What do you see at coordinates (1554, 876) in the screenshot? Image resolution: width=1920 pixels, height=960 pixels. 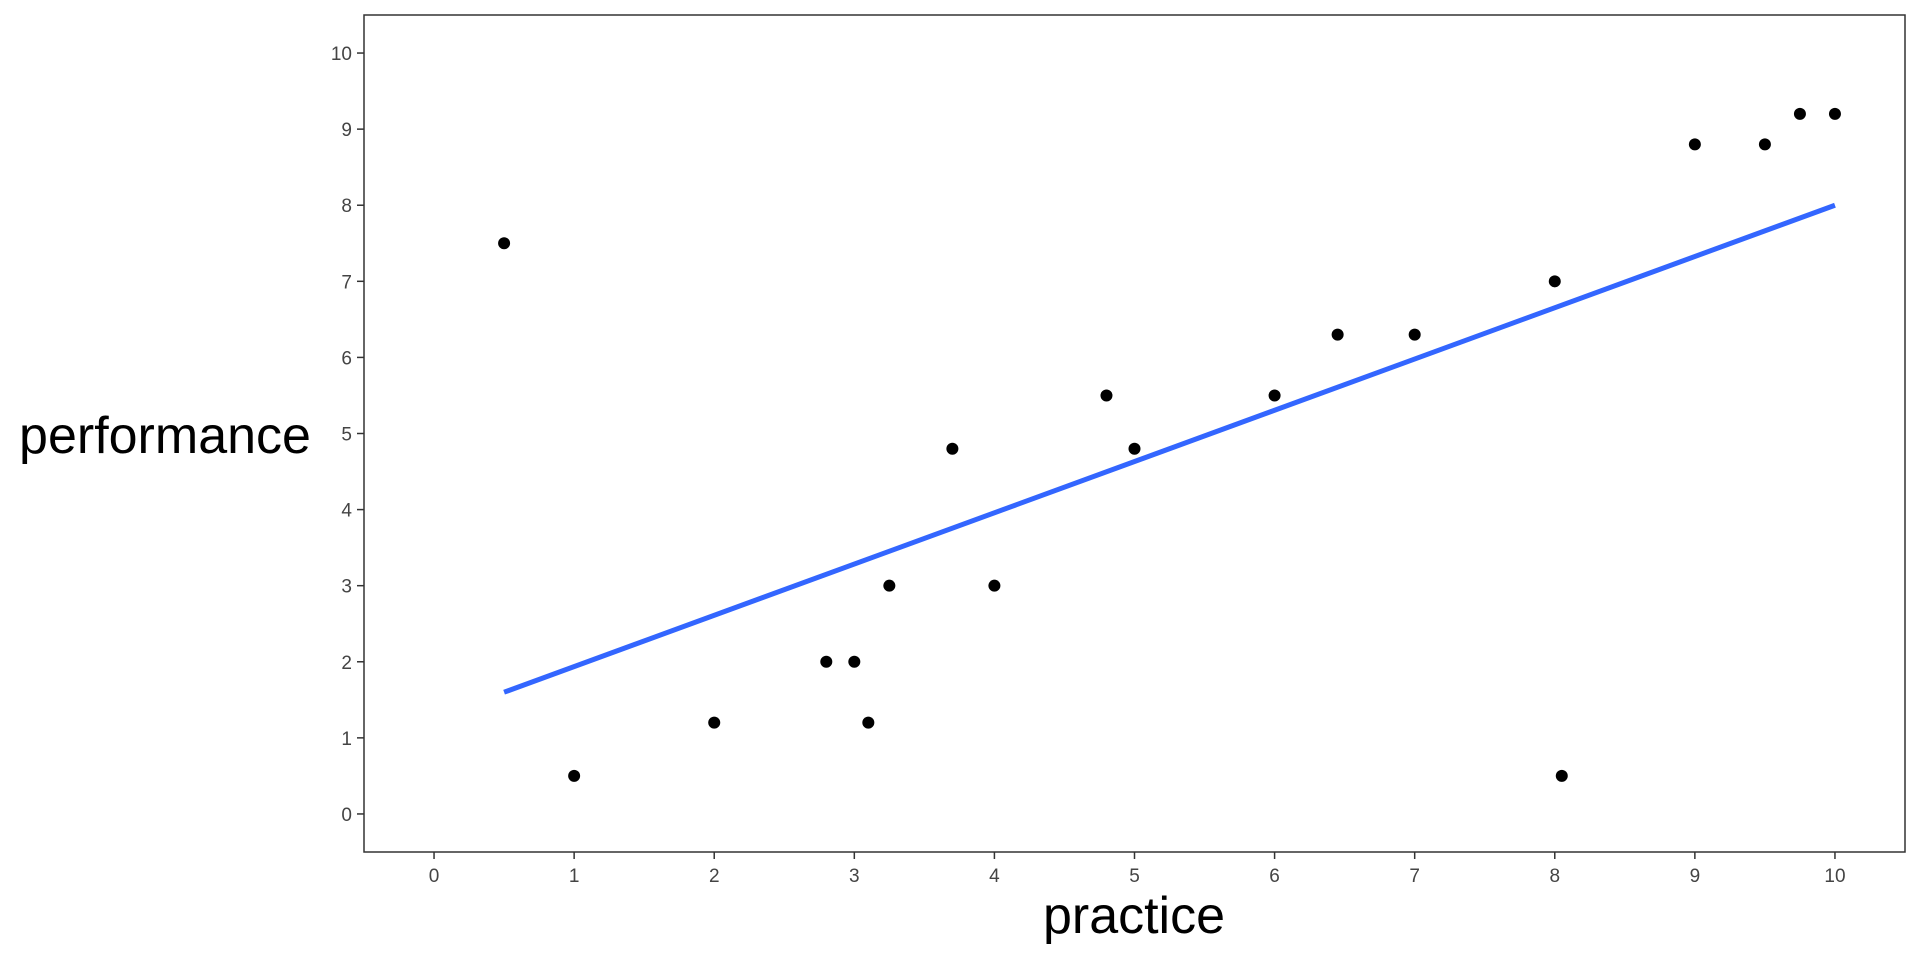 I see `x-tick-label: 8` at bounding box center [1554, 876].